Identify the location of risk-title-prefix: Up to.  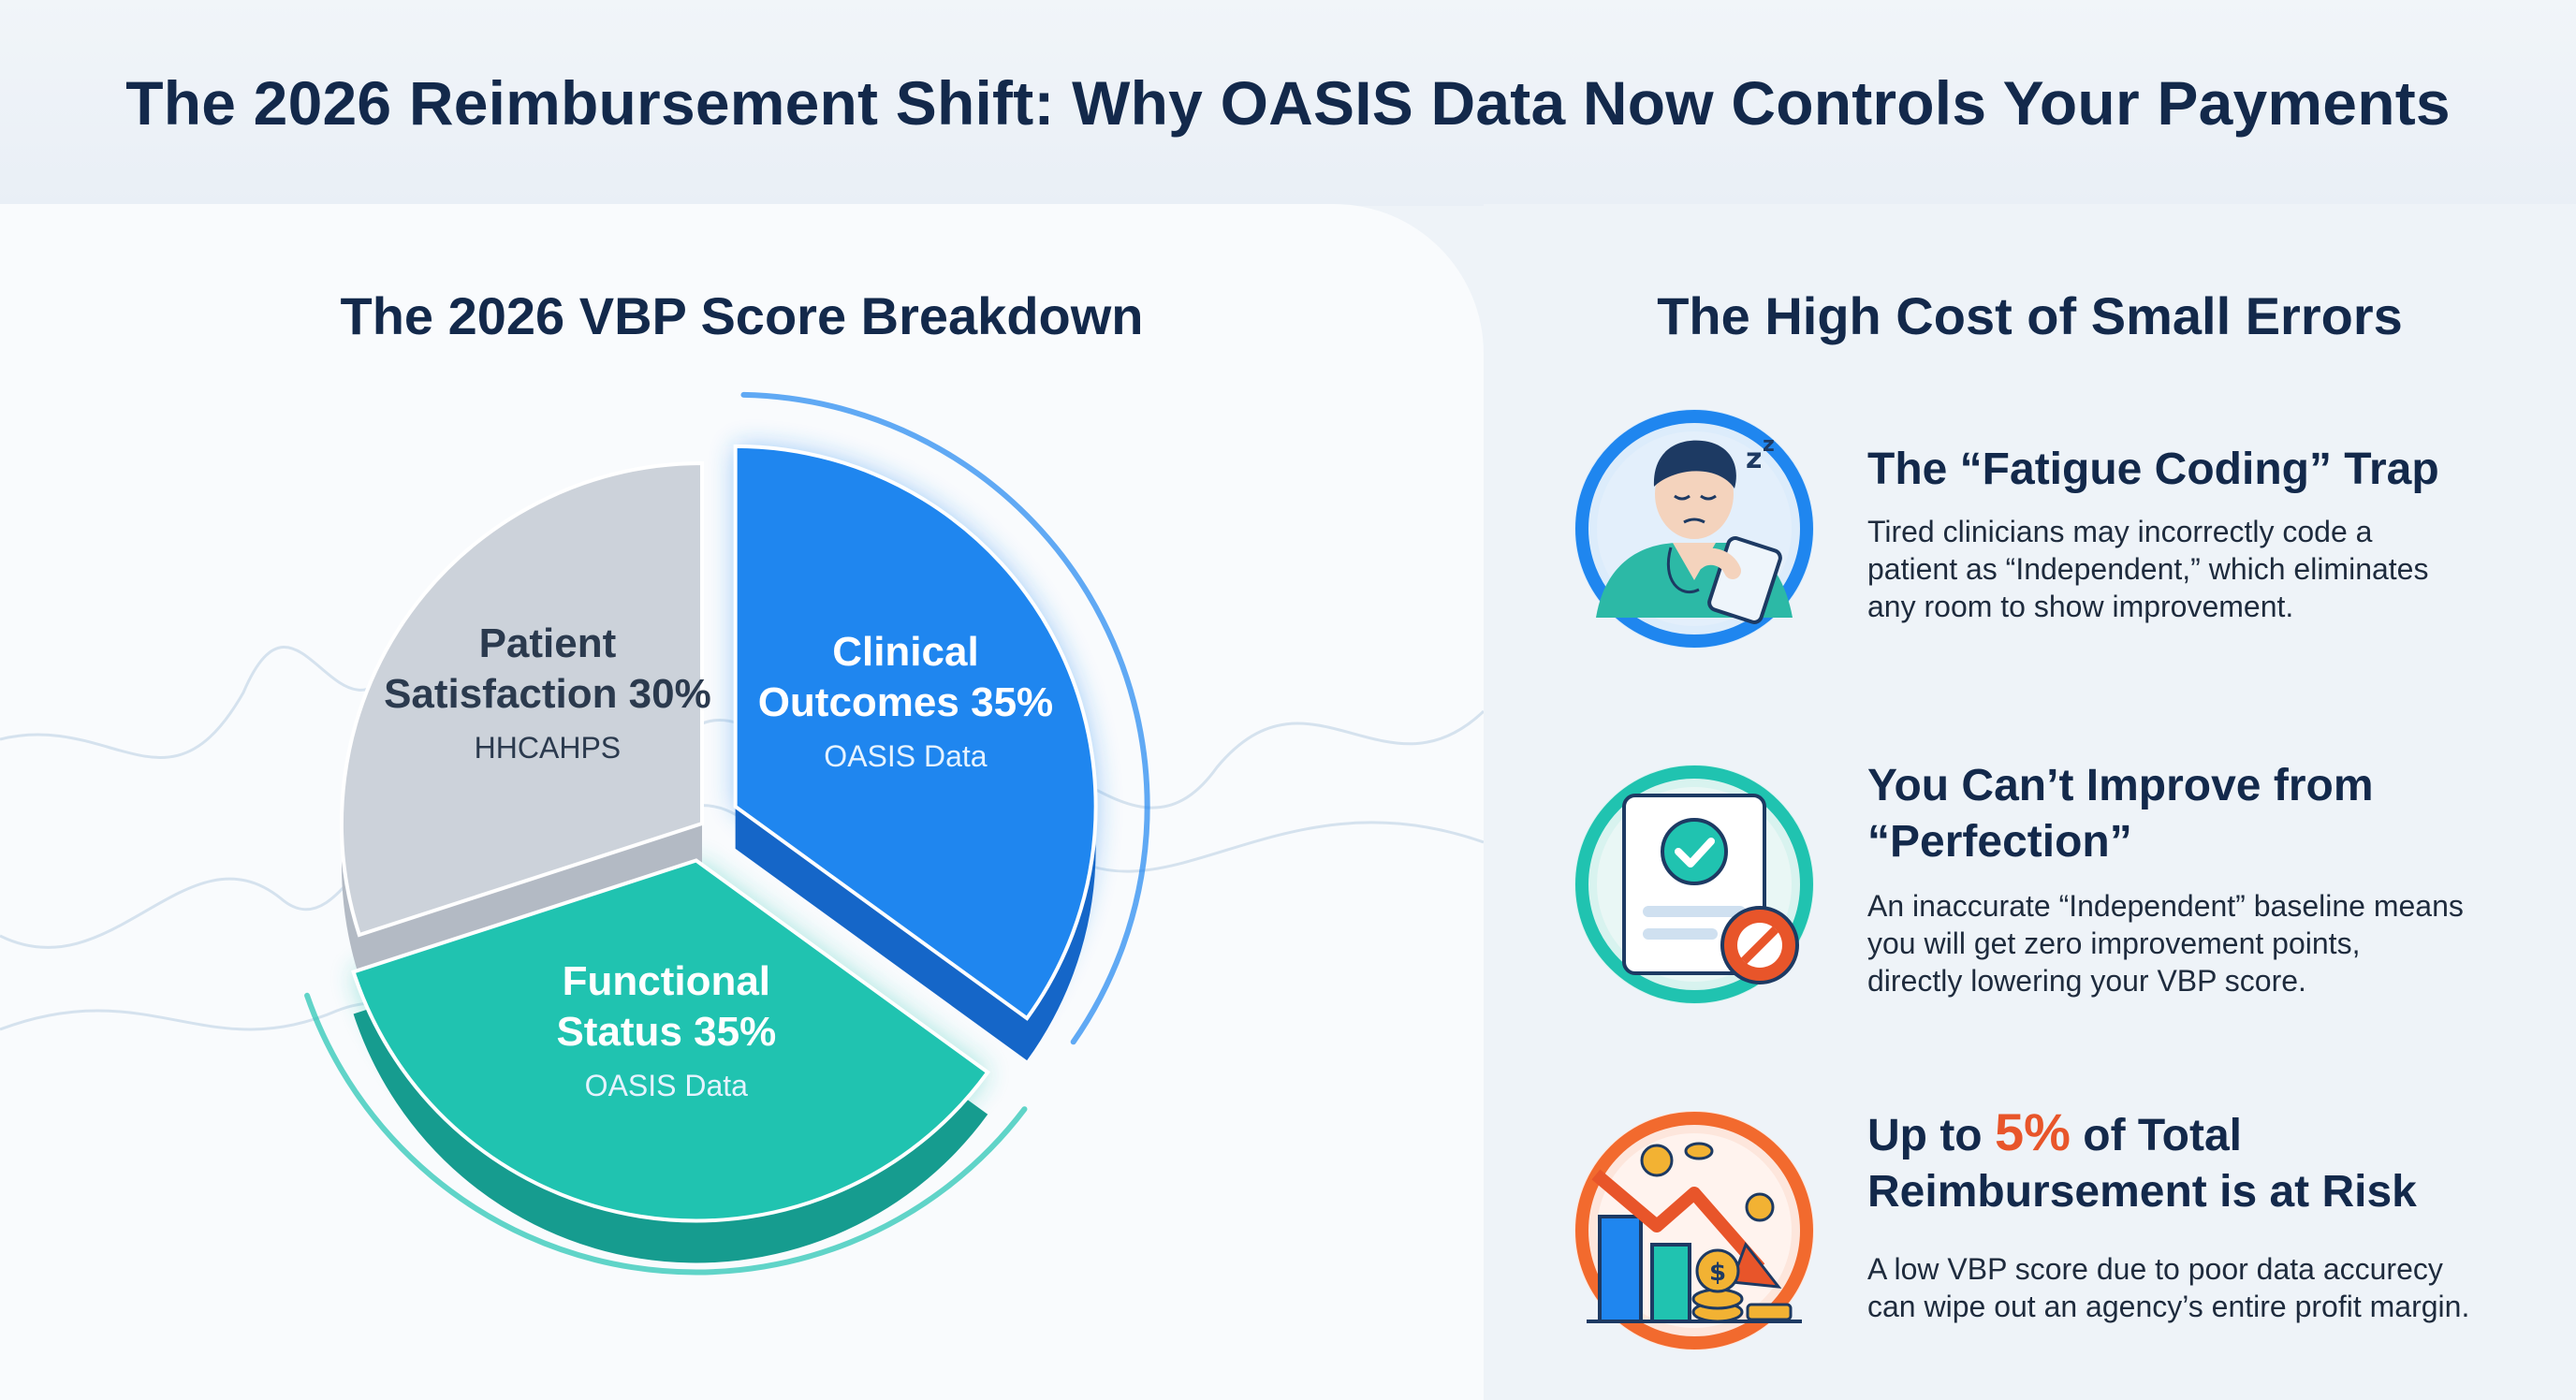
(1931, 1135).